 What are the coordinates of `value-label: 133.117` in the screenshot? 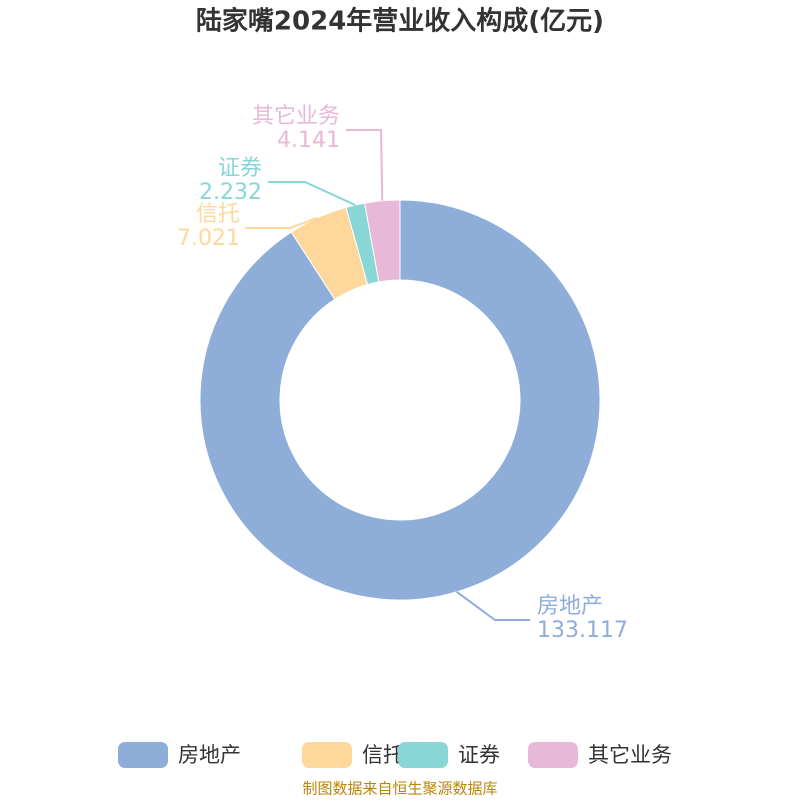 It's located at (582, 630).